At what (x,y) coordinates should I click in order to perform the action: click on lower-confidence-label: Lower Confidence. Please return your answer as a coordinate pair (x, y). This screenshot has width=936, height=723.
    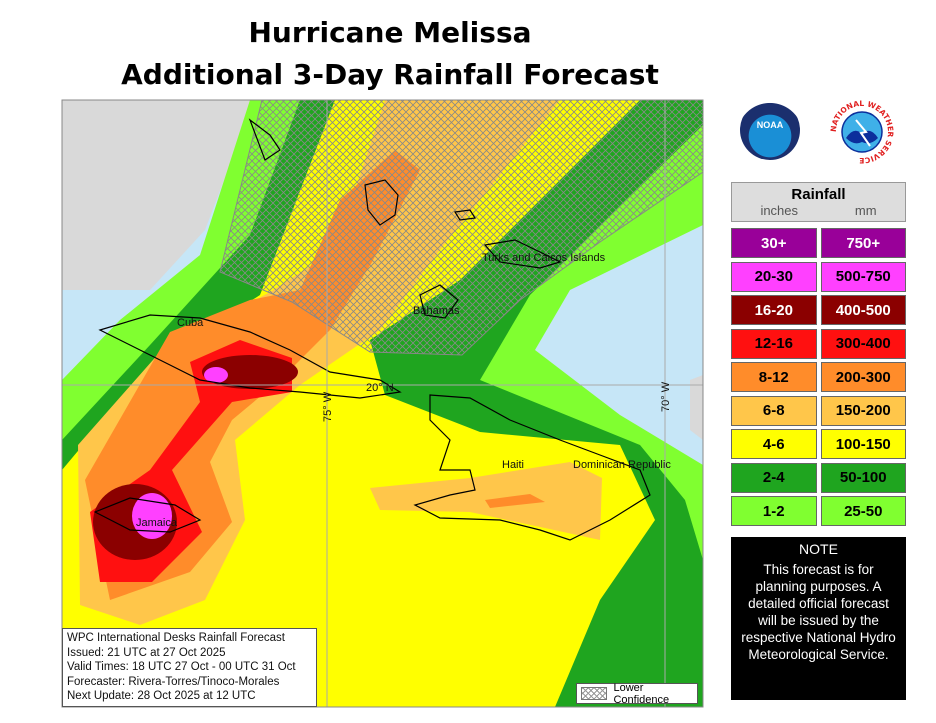
    Looking at the image, I should click on (641, 693).